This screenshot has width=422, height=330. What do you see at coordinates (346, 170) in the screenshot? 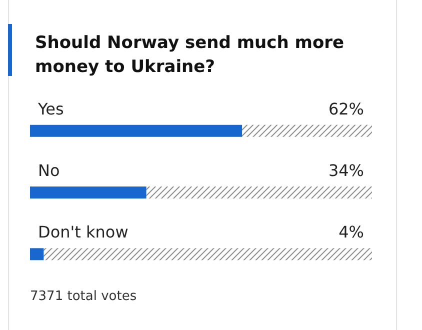
I see `data-label: 34%` at bounding box center [346, 170].